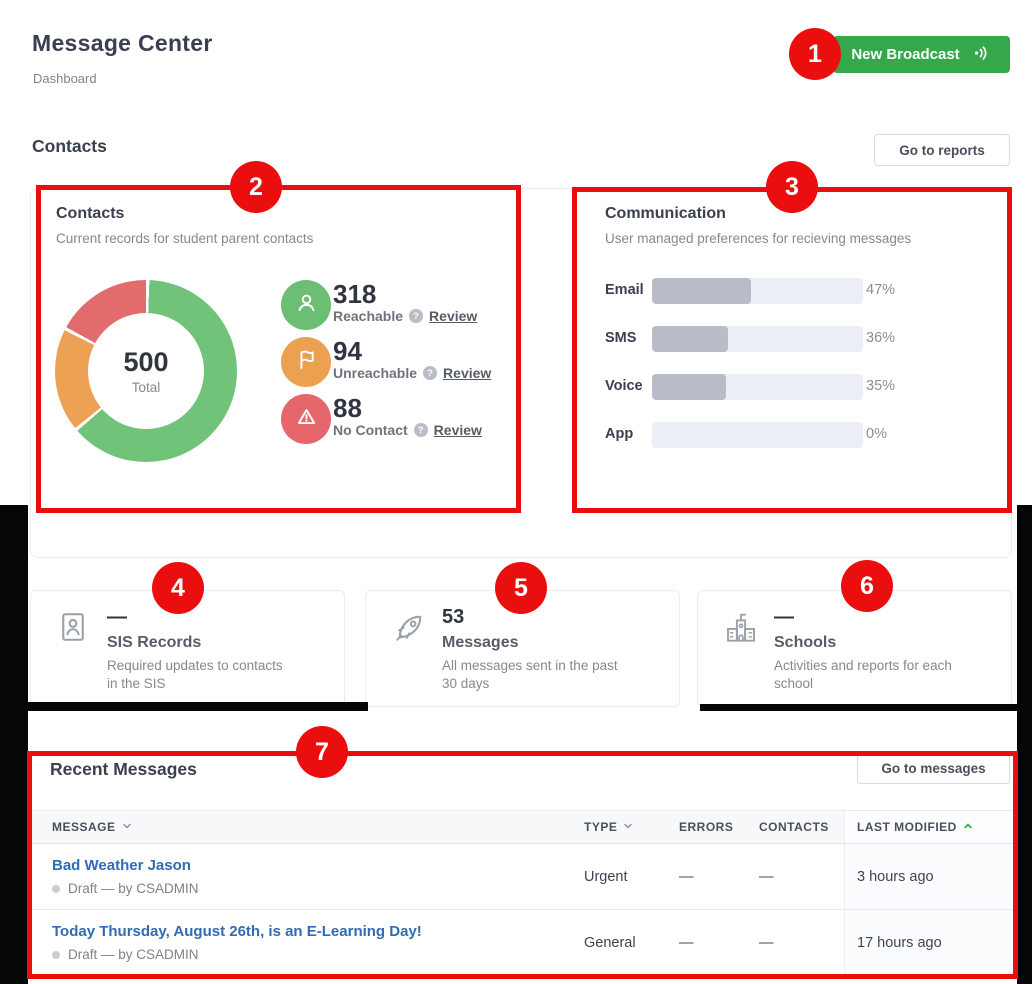 The width and height of the screenshot is (1032, 984). Describe the element at coordinates (405, 316) in the screenshot. I see `reachable-label-row: Reachable ? Review` at that location.